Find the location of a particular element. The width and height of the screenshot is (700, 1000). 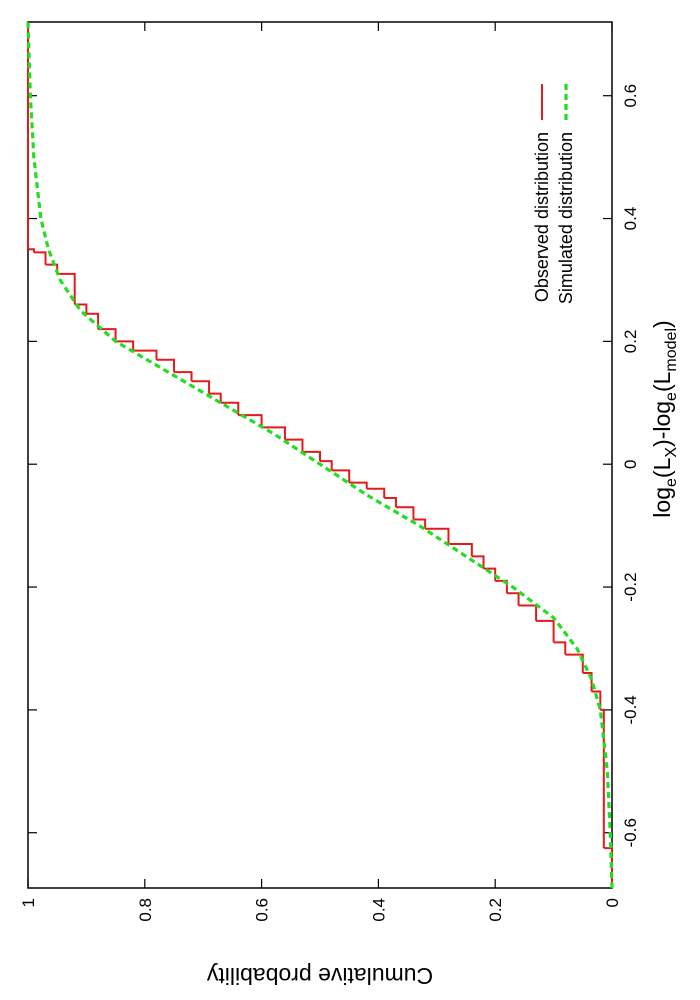

x-axis-label-subscript: X is located at coordinates (671, 452).